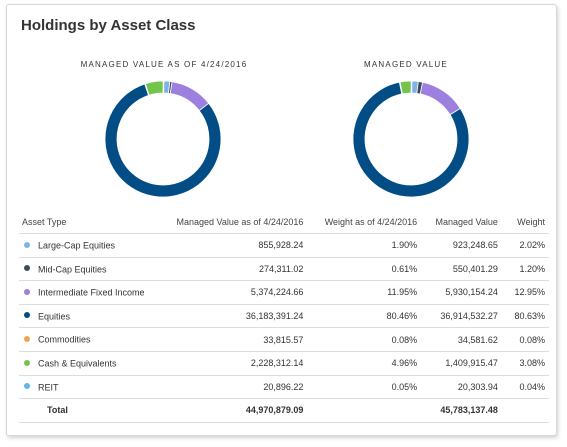 The width and height of the screenshot is (567, 447). I want to click on table-total-row: Total 44,970,879.09 45,783,137.48, so click(284, 410).